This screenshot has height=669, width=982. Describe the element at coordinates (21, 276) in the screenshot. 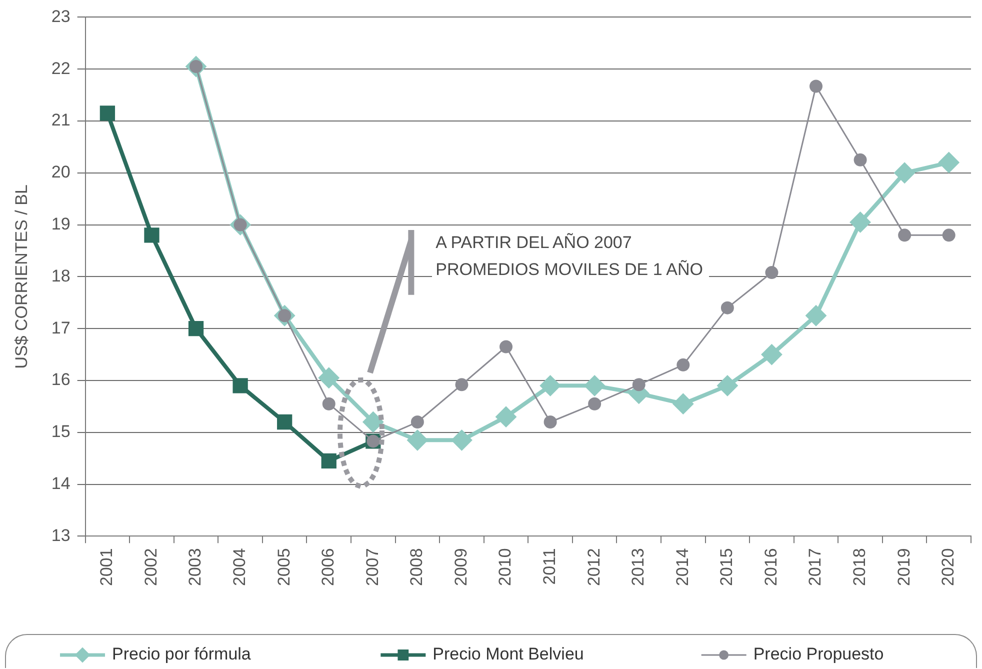

I see `y-axis-title: US$ CORRIENTES / BL` at that location.